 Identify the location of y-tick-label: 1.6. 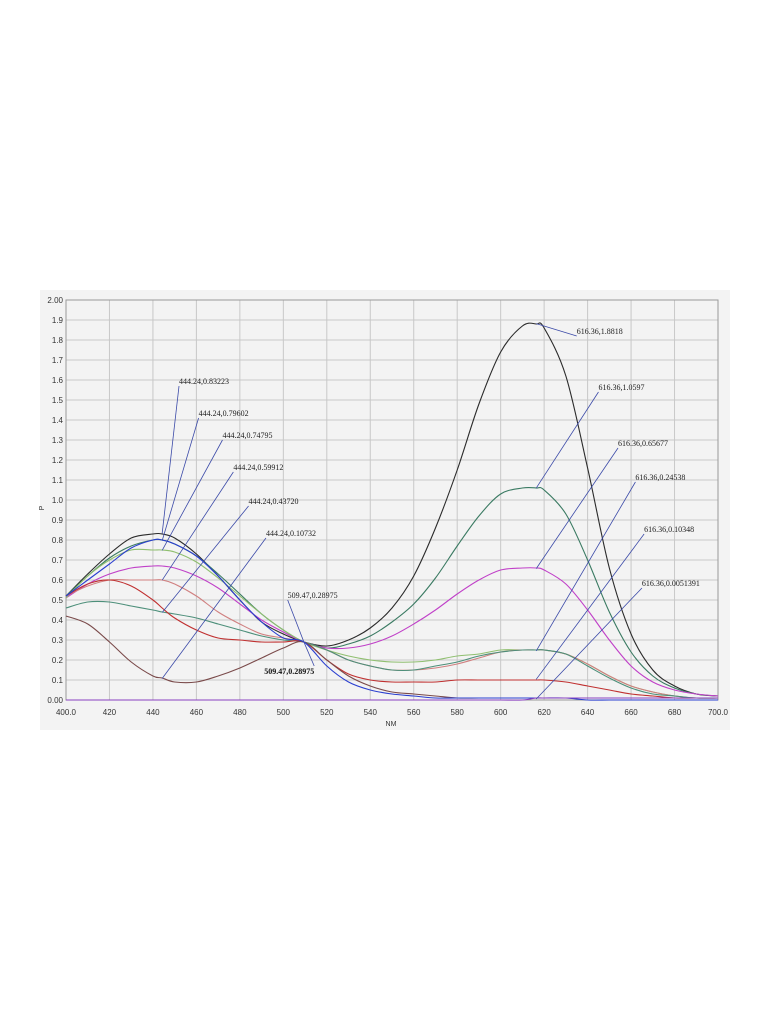
(58, 380).